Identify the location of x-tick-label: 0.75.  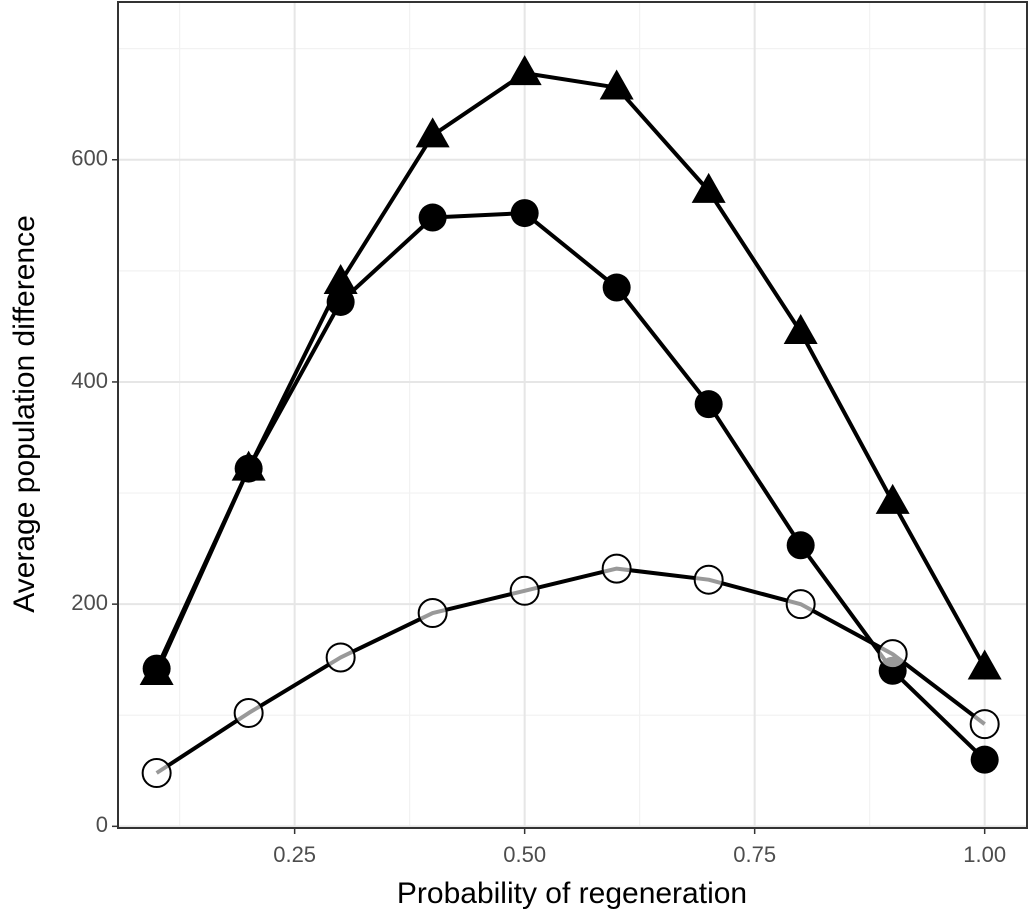
(754, 854).